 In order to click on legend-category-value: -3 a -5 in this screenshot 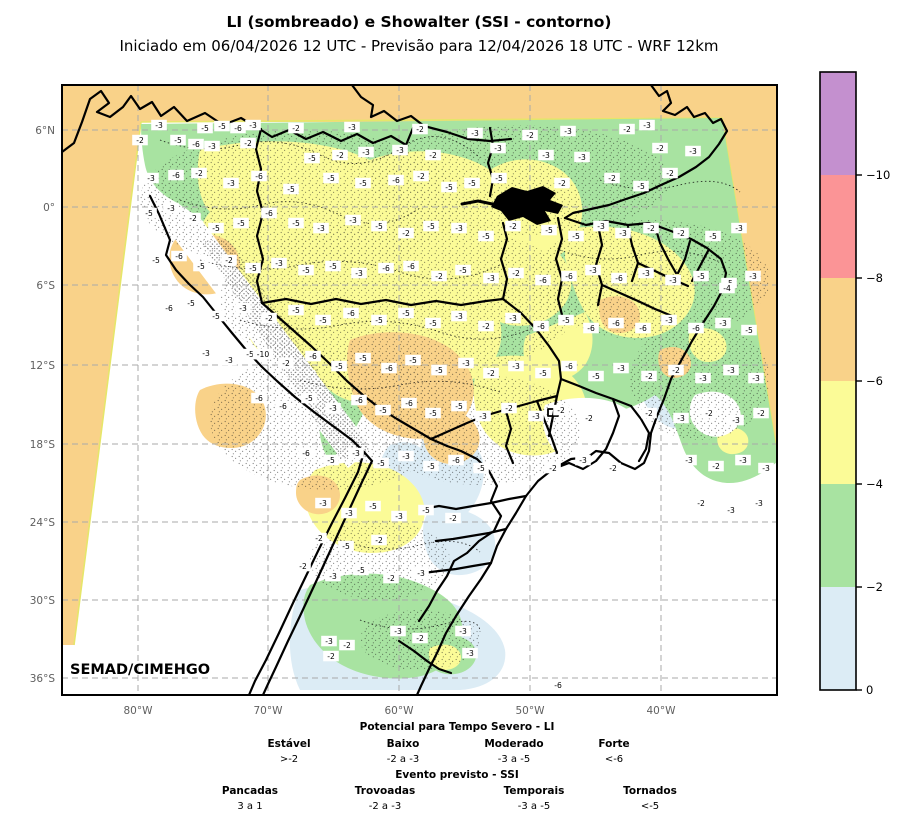, I will do `click(514, 759)`.